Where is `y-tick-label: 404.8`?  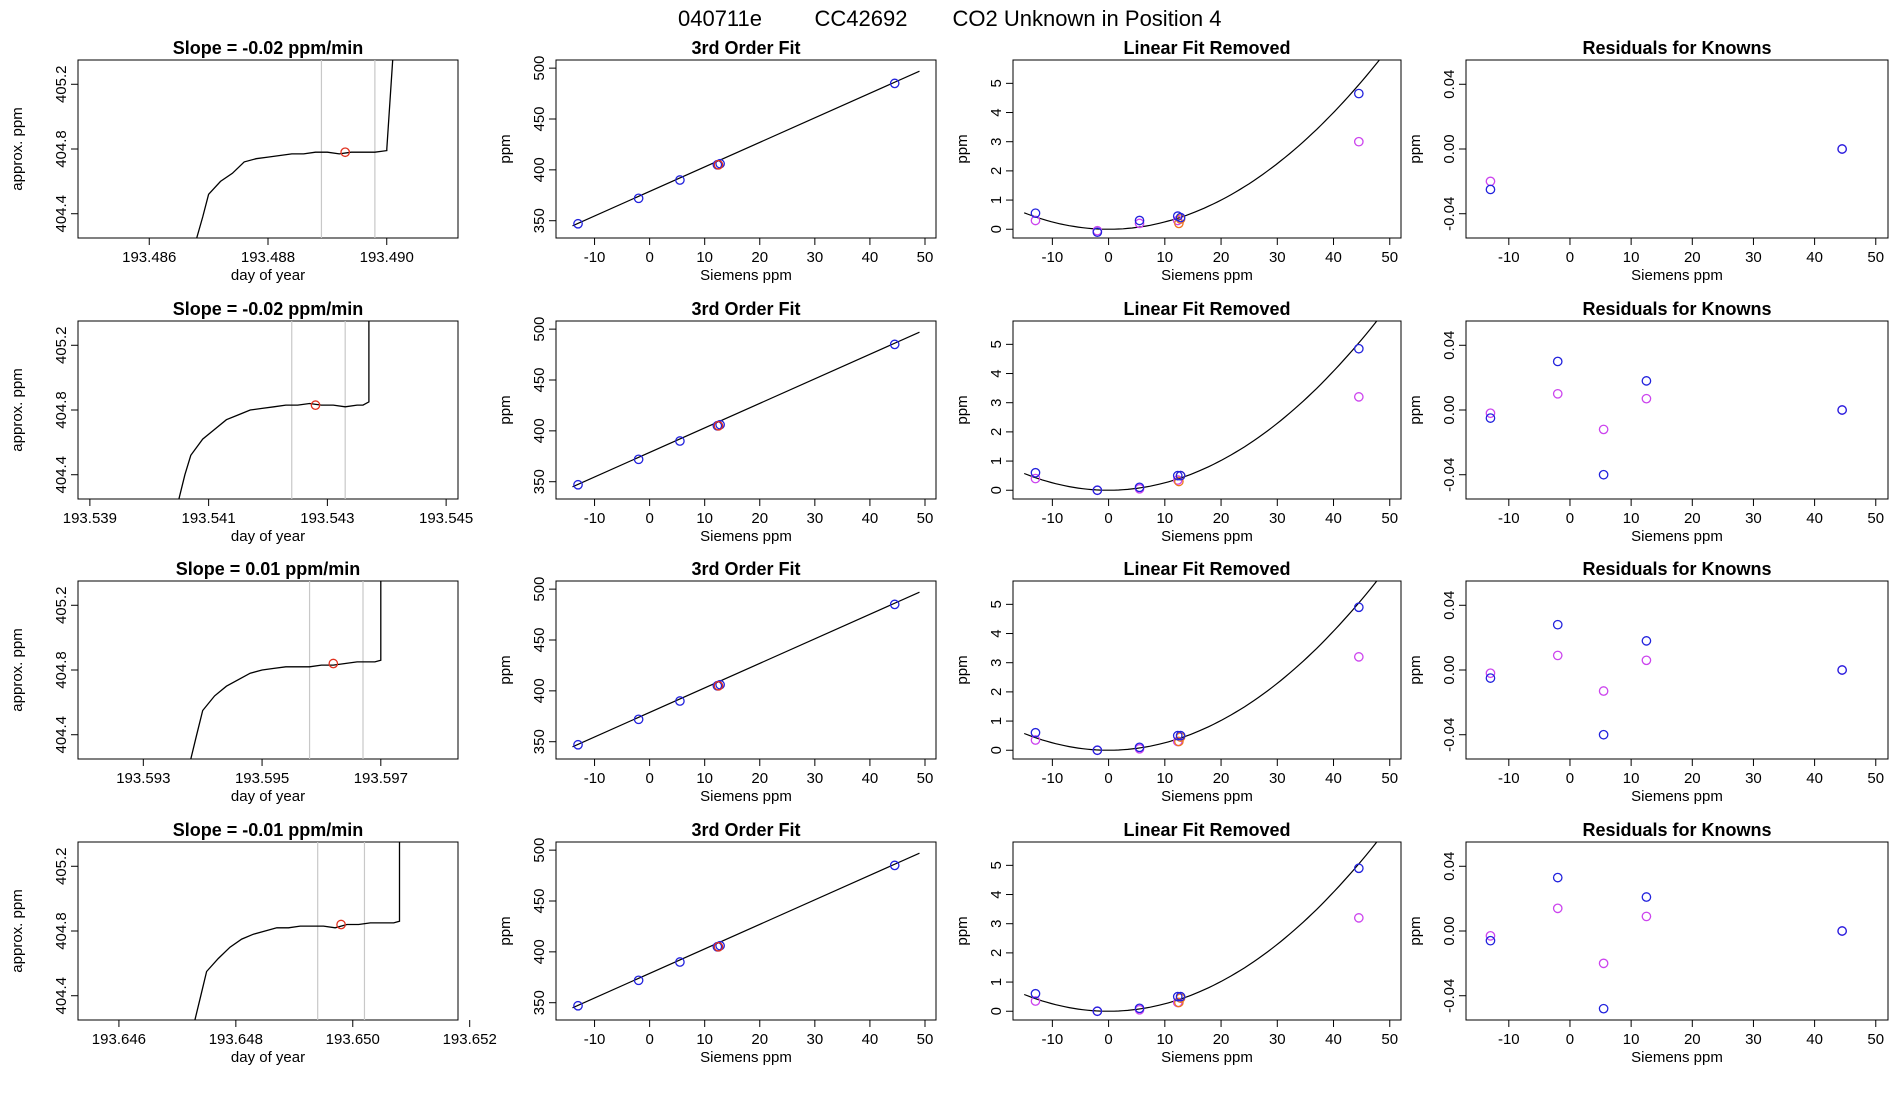
y-tick-label: 404.8 is located at coordinates (61, 670).